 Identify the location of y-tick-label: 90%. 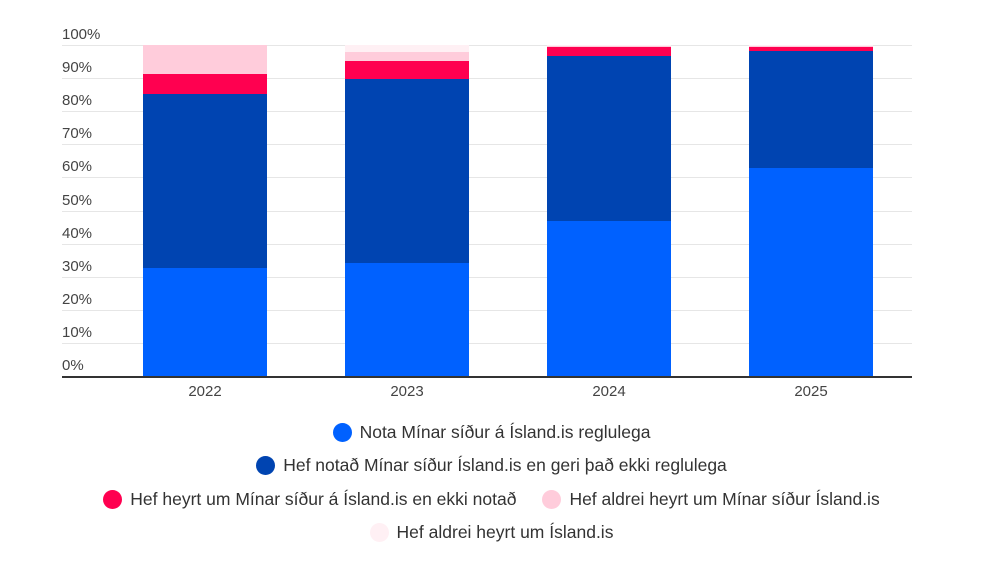
(77, 67).